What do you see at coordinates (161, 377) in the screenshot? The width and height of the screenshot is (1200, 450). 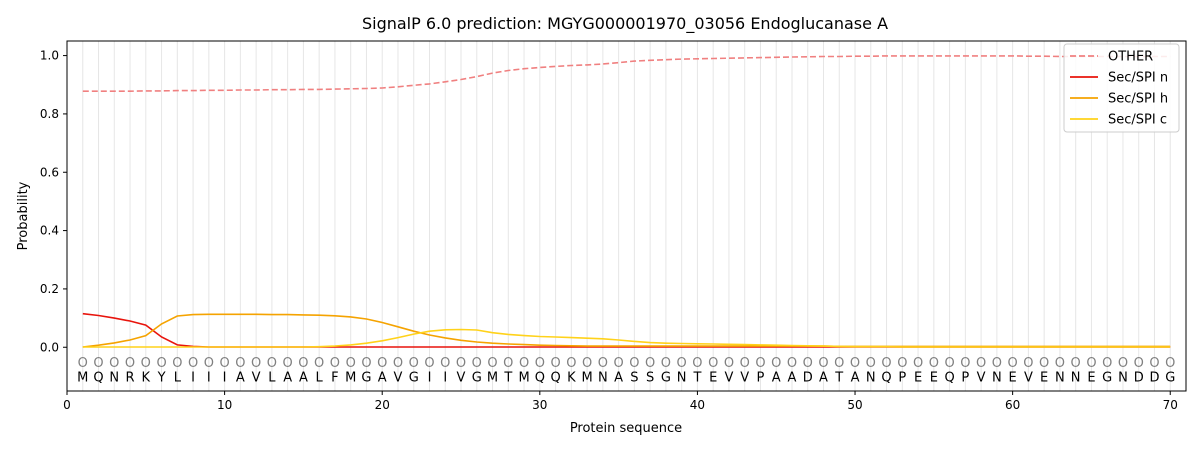 I see `residue-letter: Y` at bounding box center [161, 377].